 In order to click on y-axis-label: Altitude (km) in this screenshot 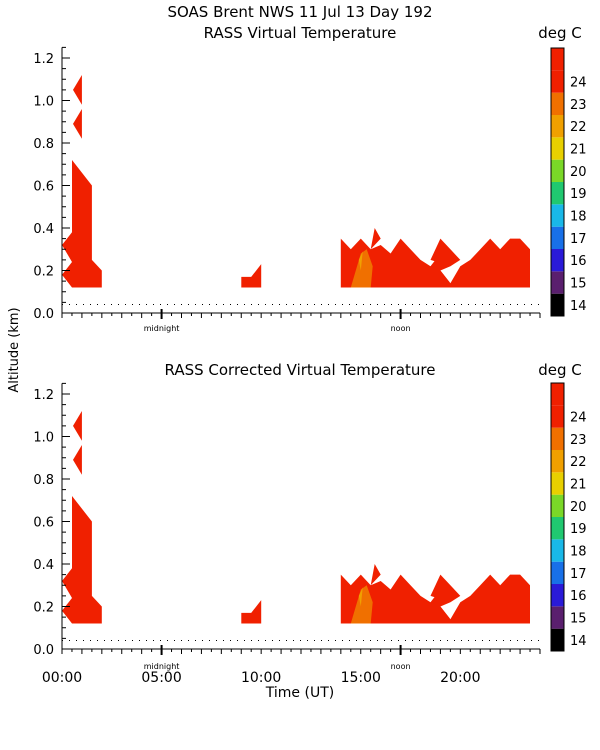, I will do `click(14, 349)`.